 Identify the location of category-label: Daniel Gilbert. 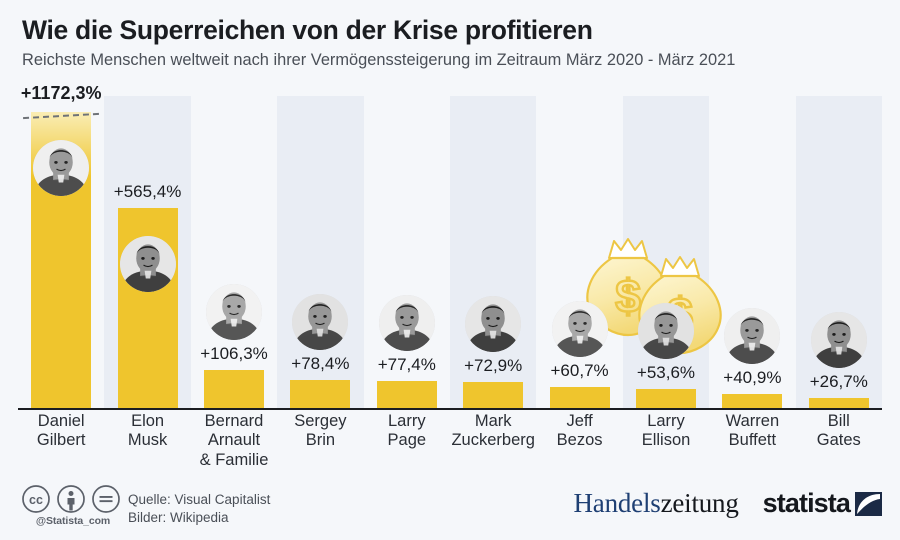
(61, 431).